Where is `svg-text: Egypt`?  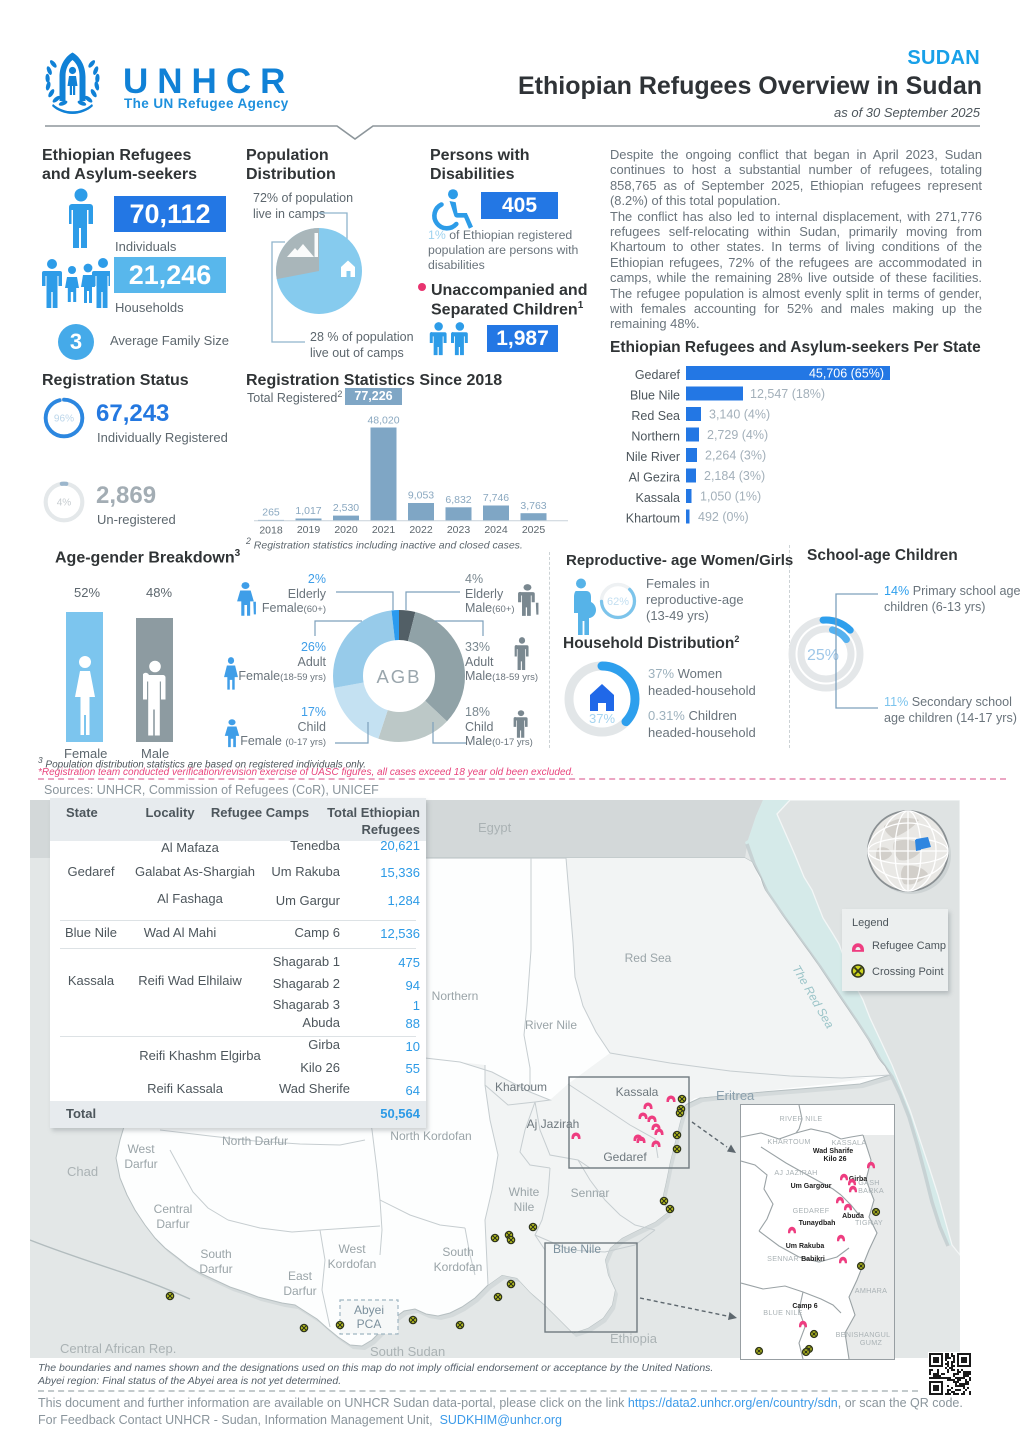 svg-text: Egypt is located at coordinates (495, 827).